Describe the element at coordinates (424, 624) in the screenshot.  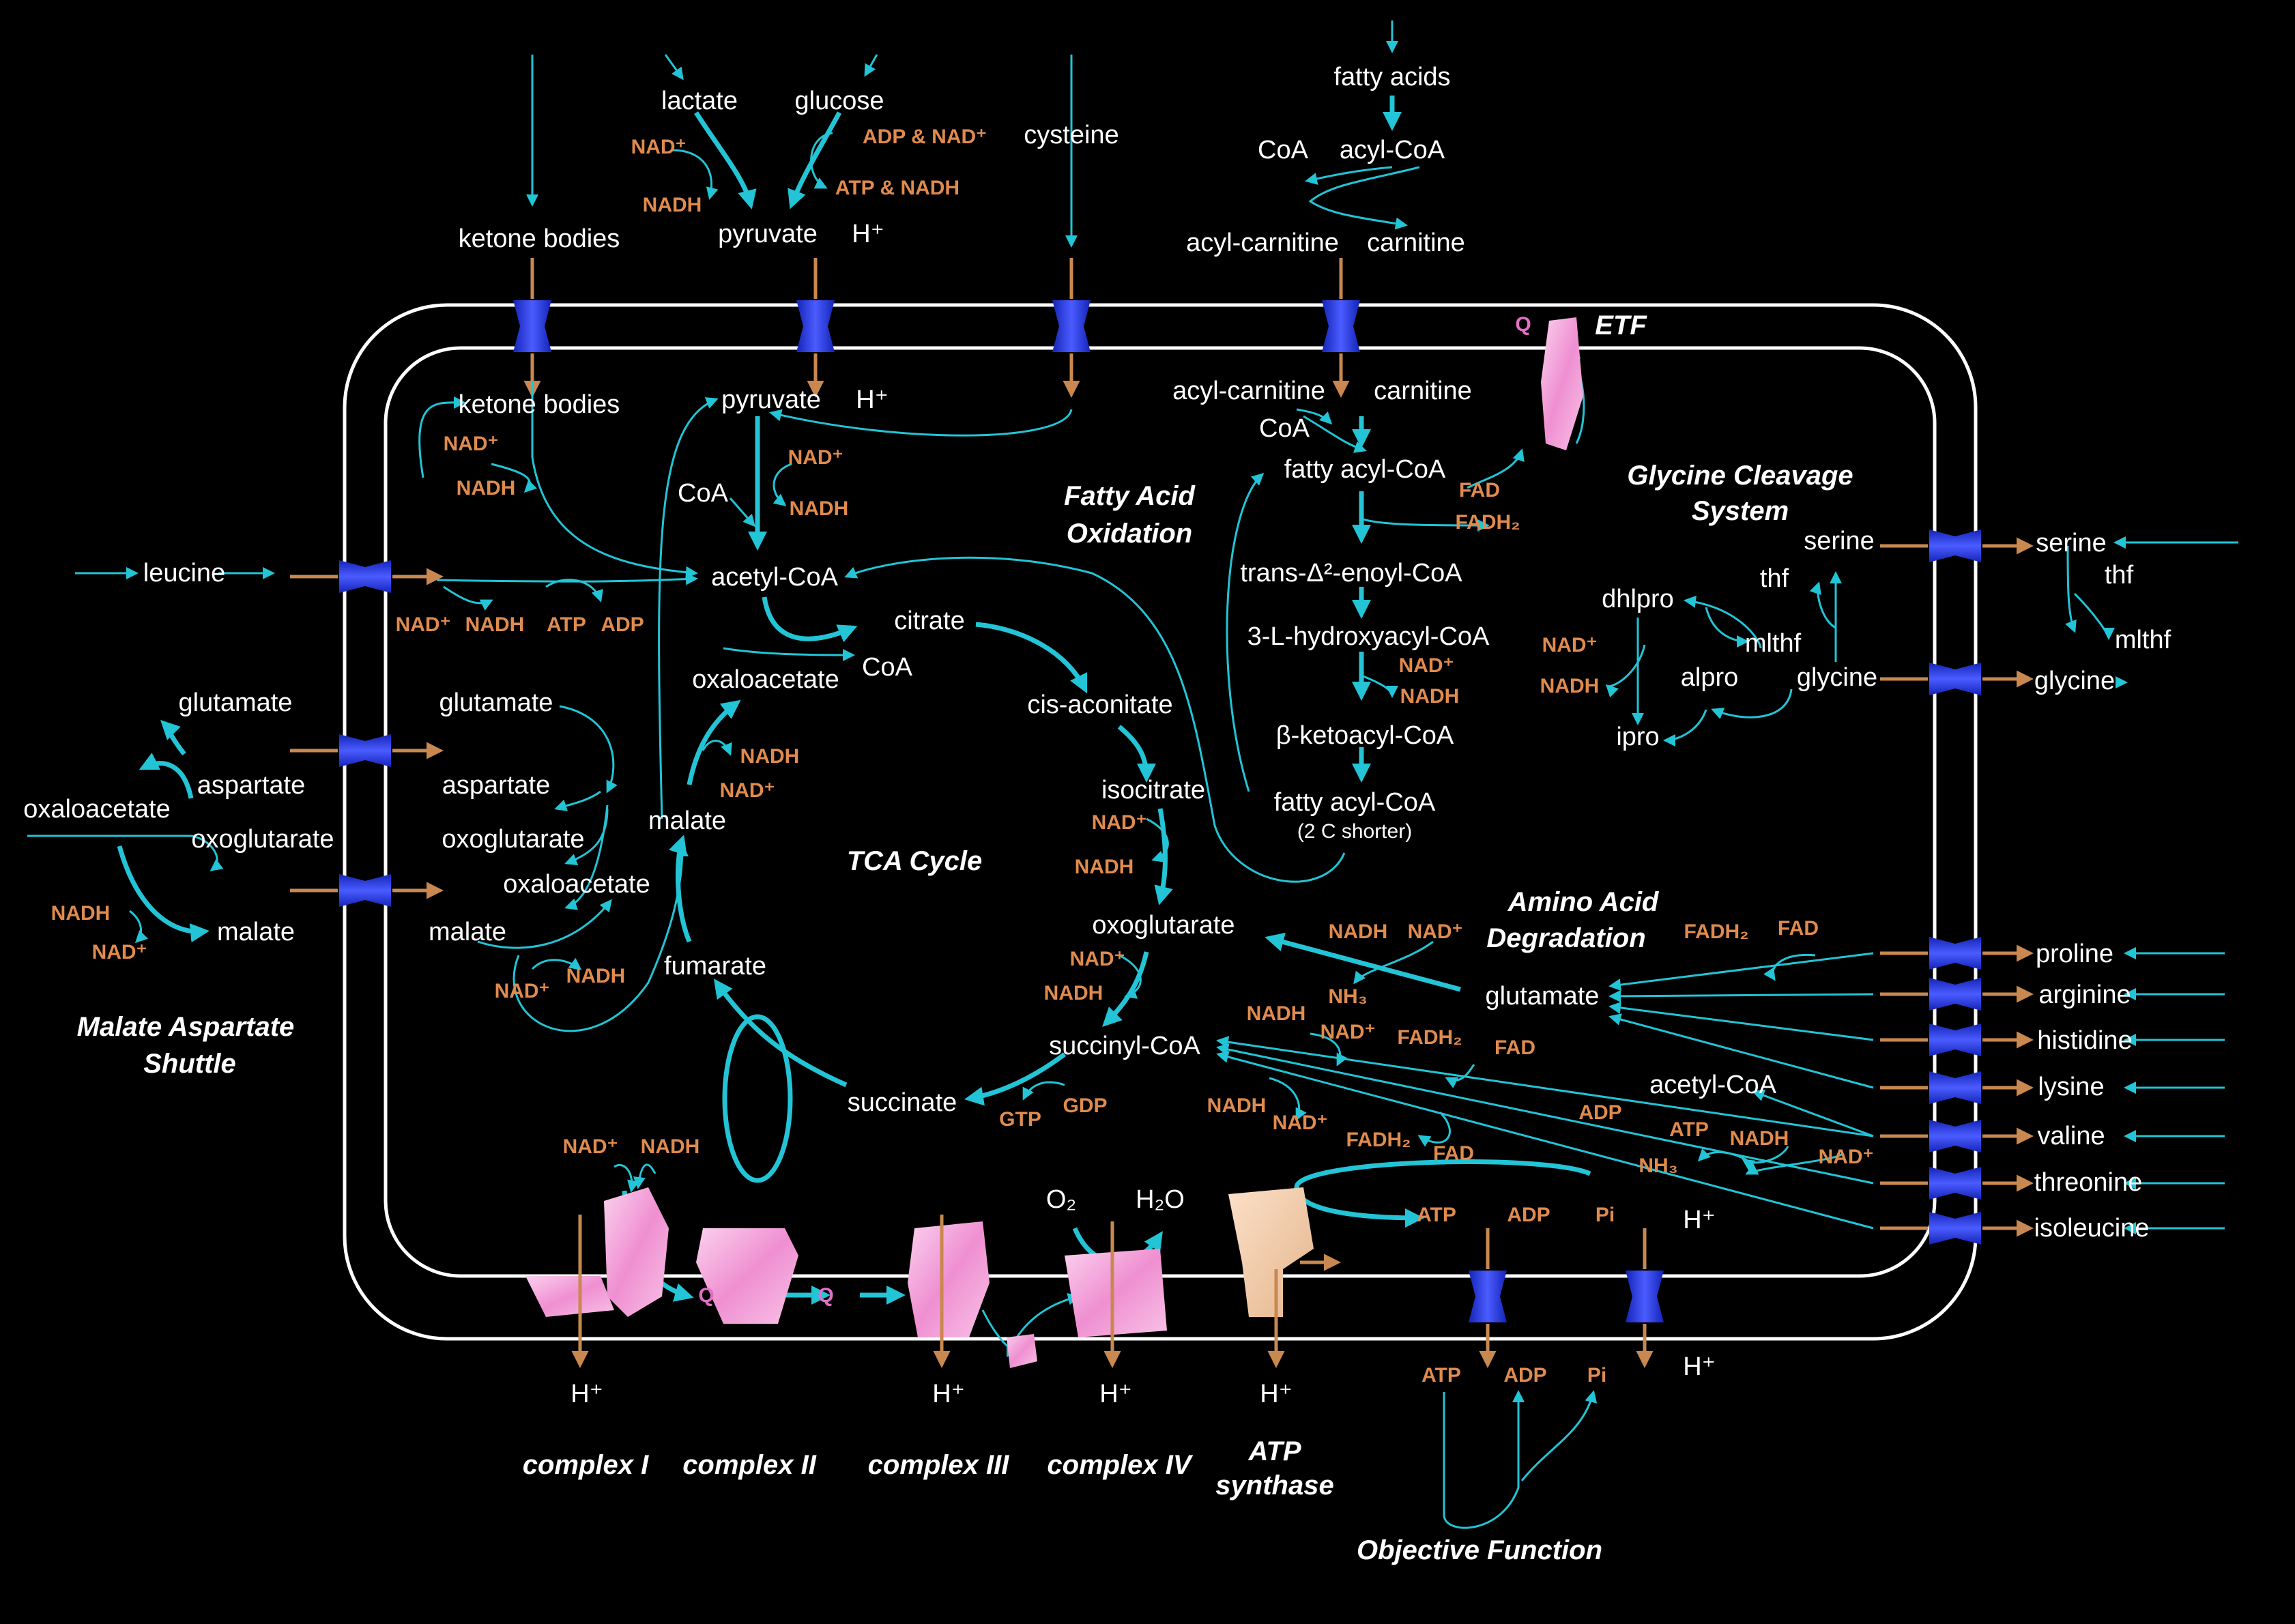
I see `nad-leucine: NAD⁺` at that location.